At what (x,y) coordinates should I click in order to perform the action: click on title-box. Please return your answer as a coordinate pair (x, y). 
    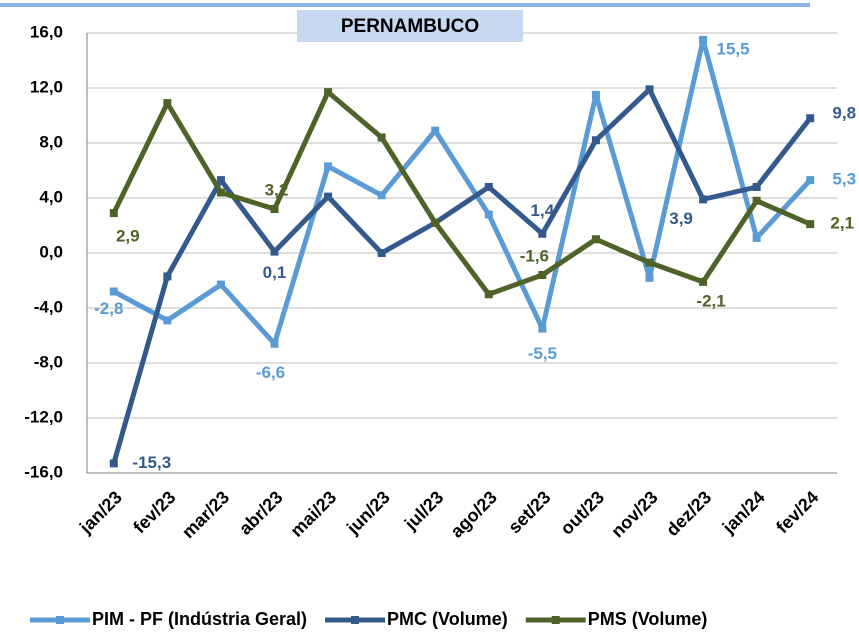
    Looking at the image, I should click on (410, 26).